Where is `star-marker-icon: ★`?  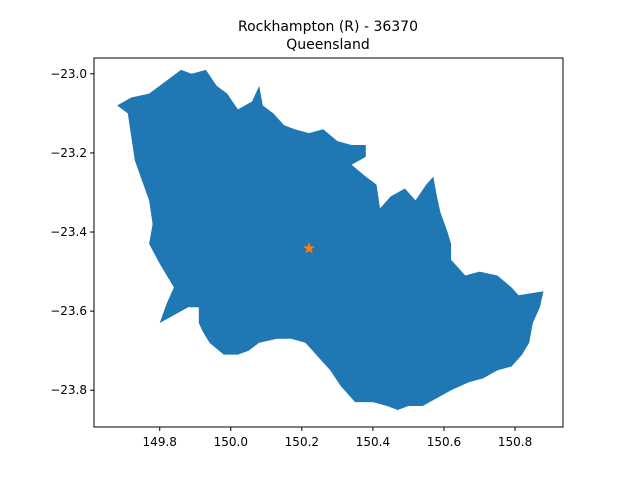
star-marker-icon: ★ is located at coordinates (309, 247).